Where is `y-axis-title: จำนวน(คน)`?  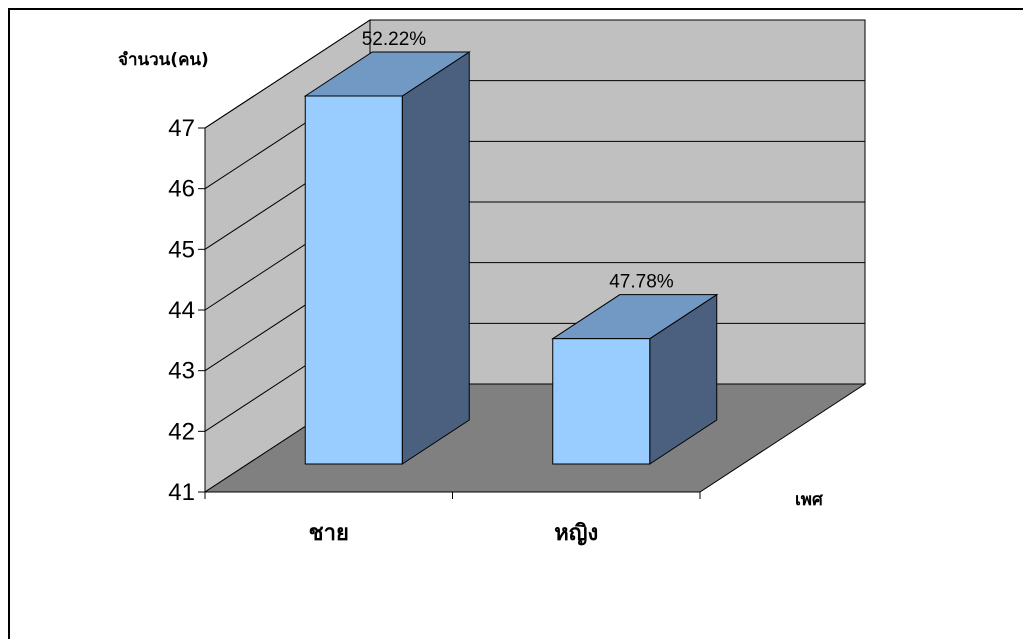
y-axis-title: จำนวน(คน) is located at coordinates (163, 60).